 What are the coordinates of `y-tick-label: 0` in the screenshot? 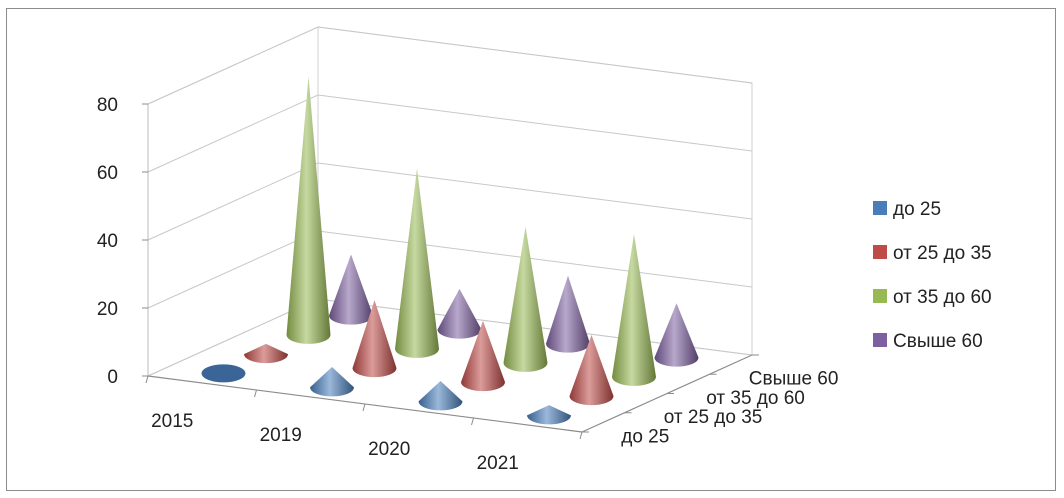 It's located at (112, 377).